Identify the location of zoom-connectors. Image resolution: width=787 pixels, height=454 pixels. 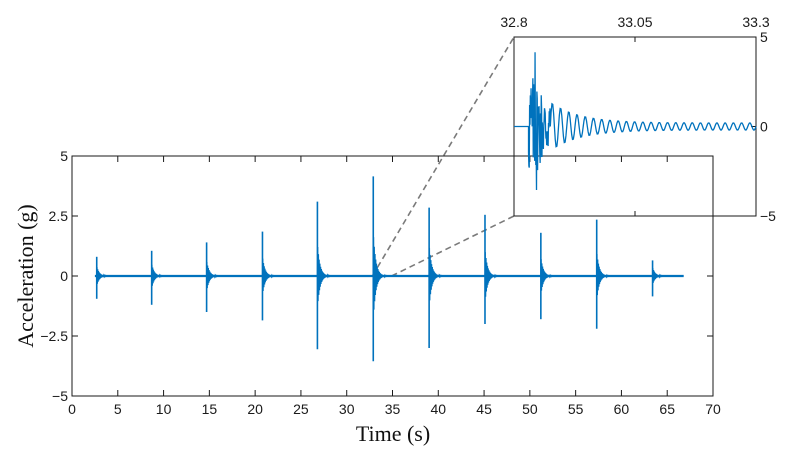
(443, 156).